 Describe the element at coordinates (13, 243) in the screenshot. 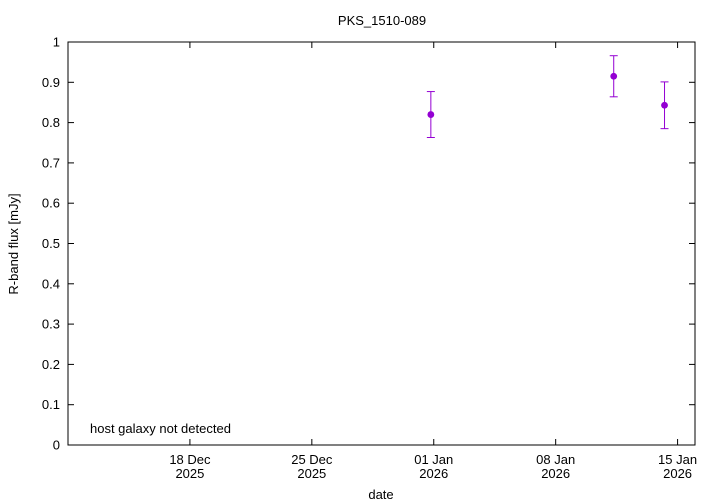

I see `y-axis-label: R-band flux [mJy]` at that location.